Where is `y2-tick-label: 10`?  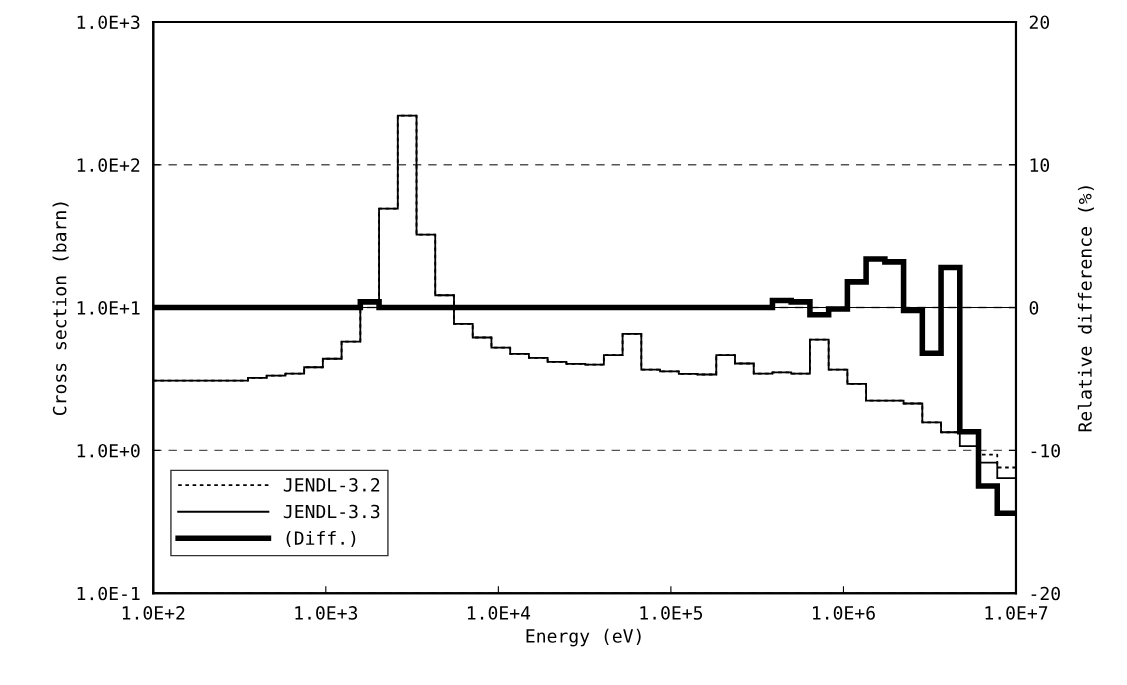
y2-tick-label: 10 is located at coordinates (1040, 165).